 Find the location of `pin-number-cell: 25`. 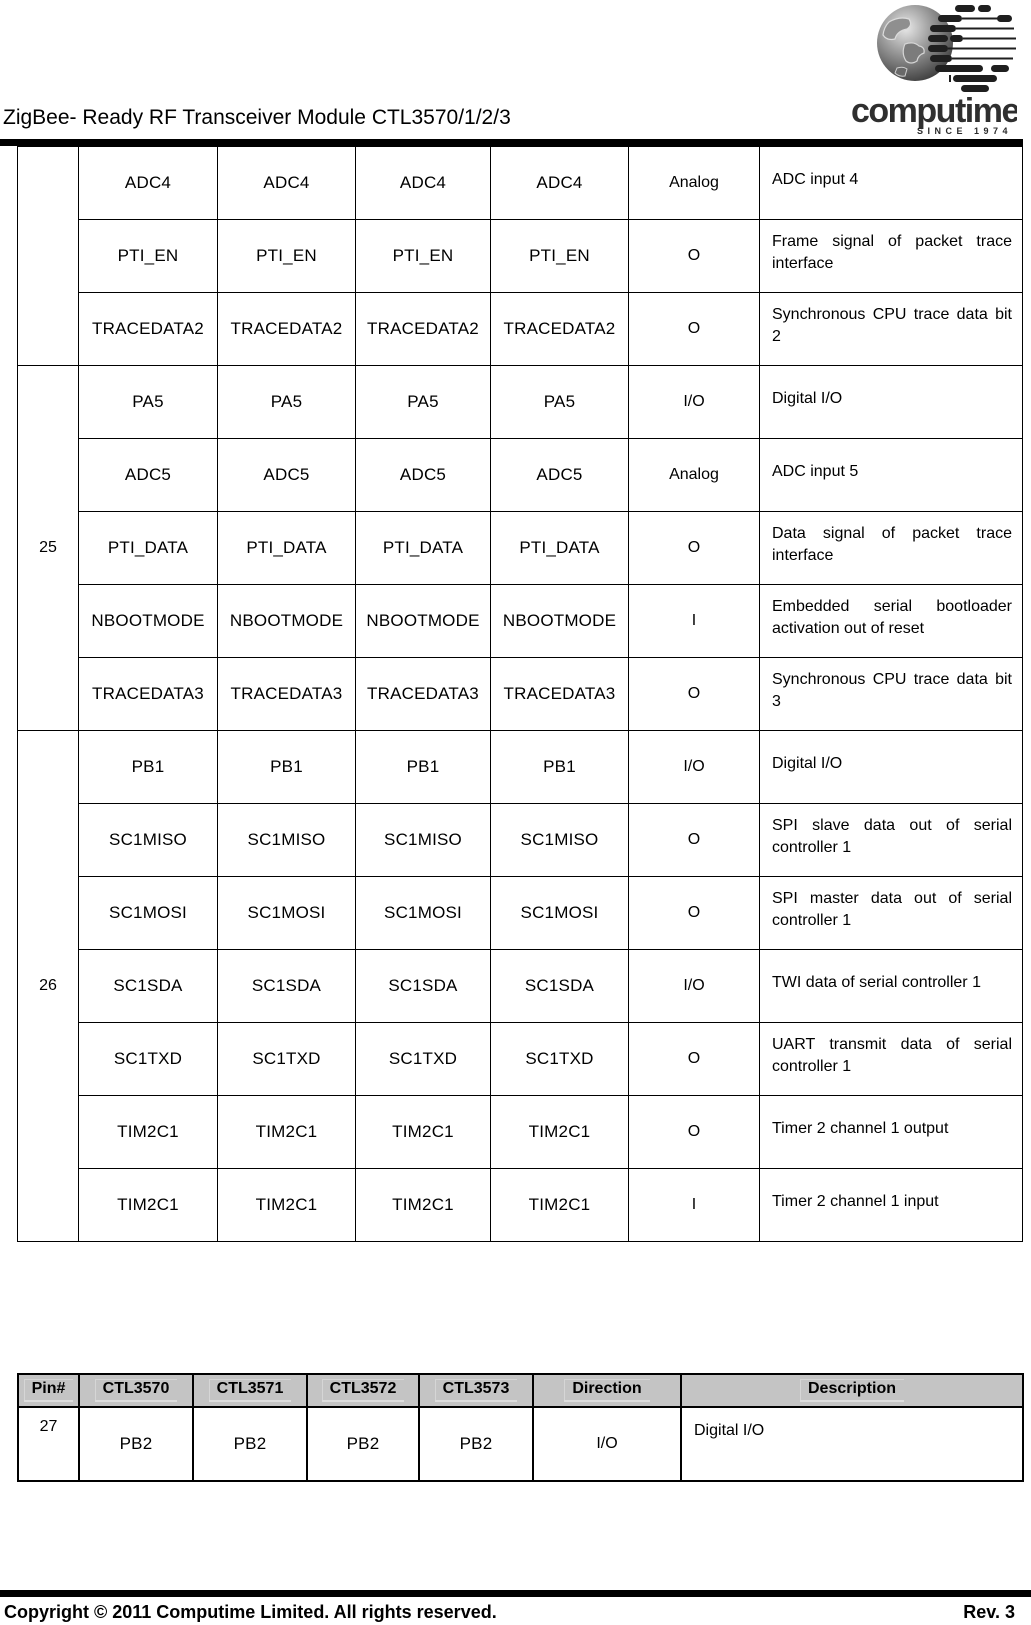

pin-number-cell: 25 is located at coordinates (48, 548).